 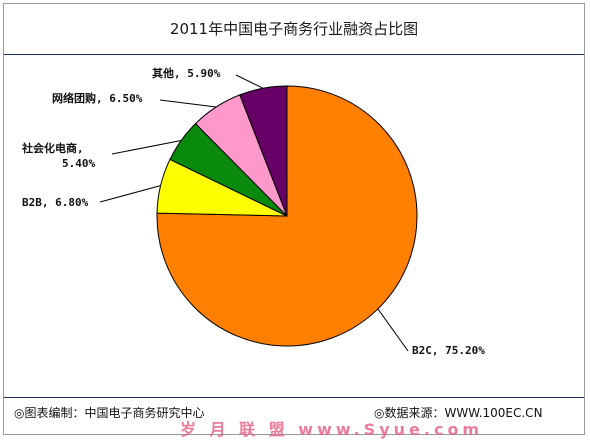 What do you see at coordinates (294, 397) in the screenshot?
I see `footer-divider` at bounding box center [294, 397].